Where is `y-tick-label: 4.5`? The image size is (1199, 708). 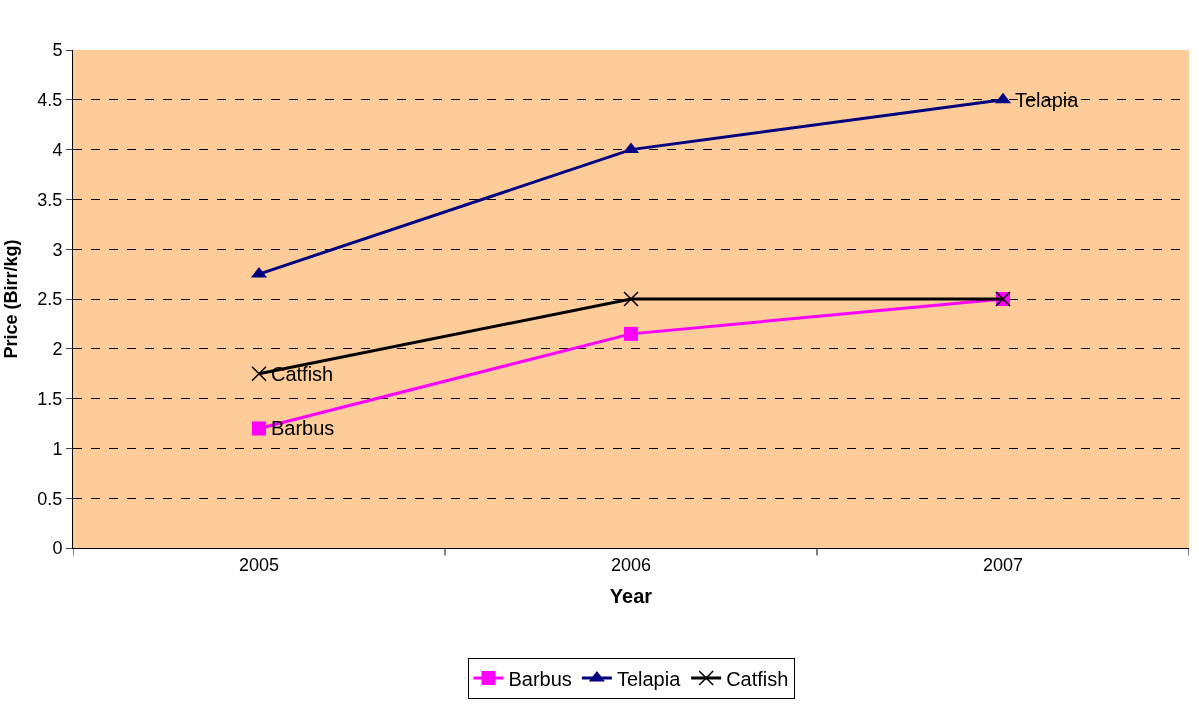
y-tick-label: 4.5 is located at coordinates (50, 100).